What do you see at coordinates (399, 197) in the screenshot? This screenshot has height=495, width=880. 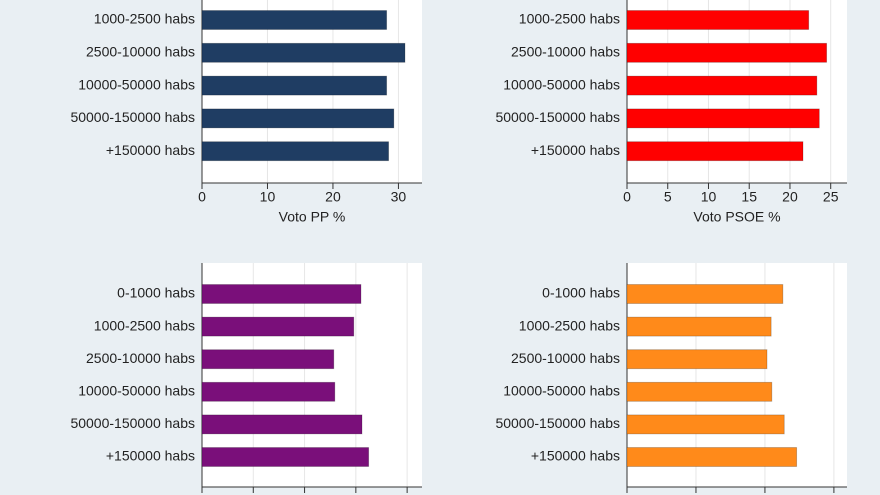 I see `x-tick-label: 30` at bounding box center [399, 197].